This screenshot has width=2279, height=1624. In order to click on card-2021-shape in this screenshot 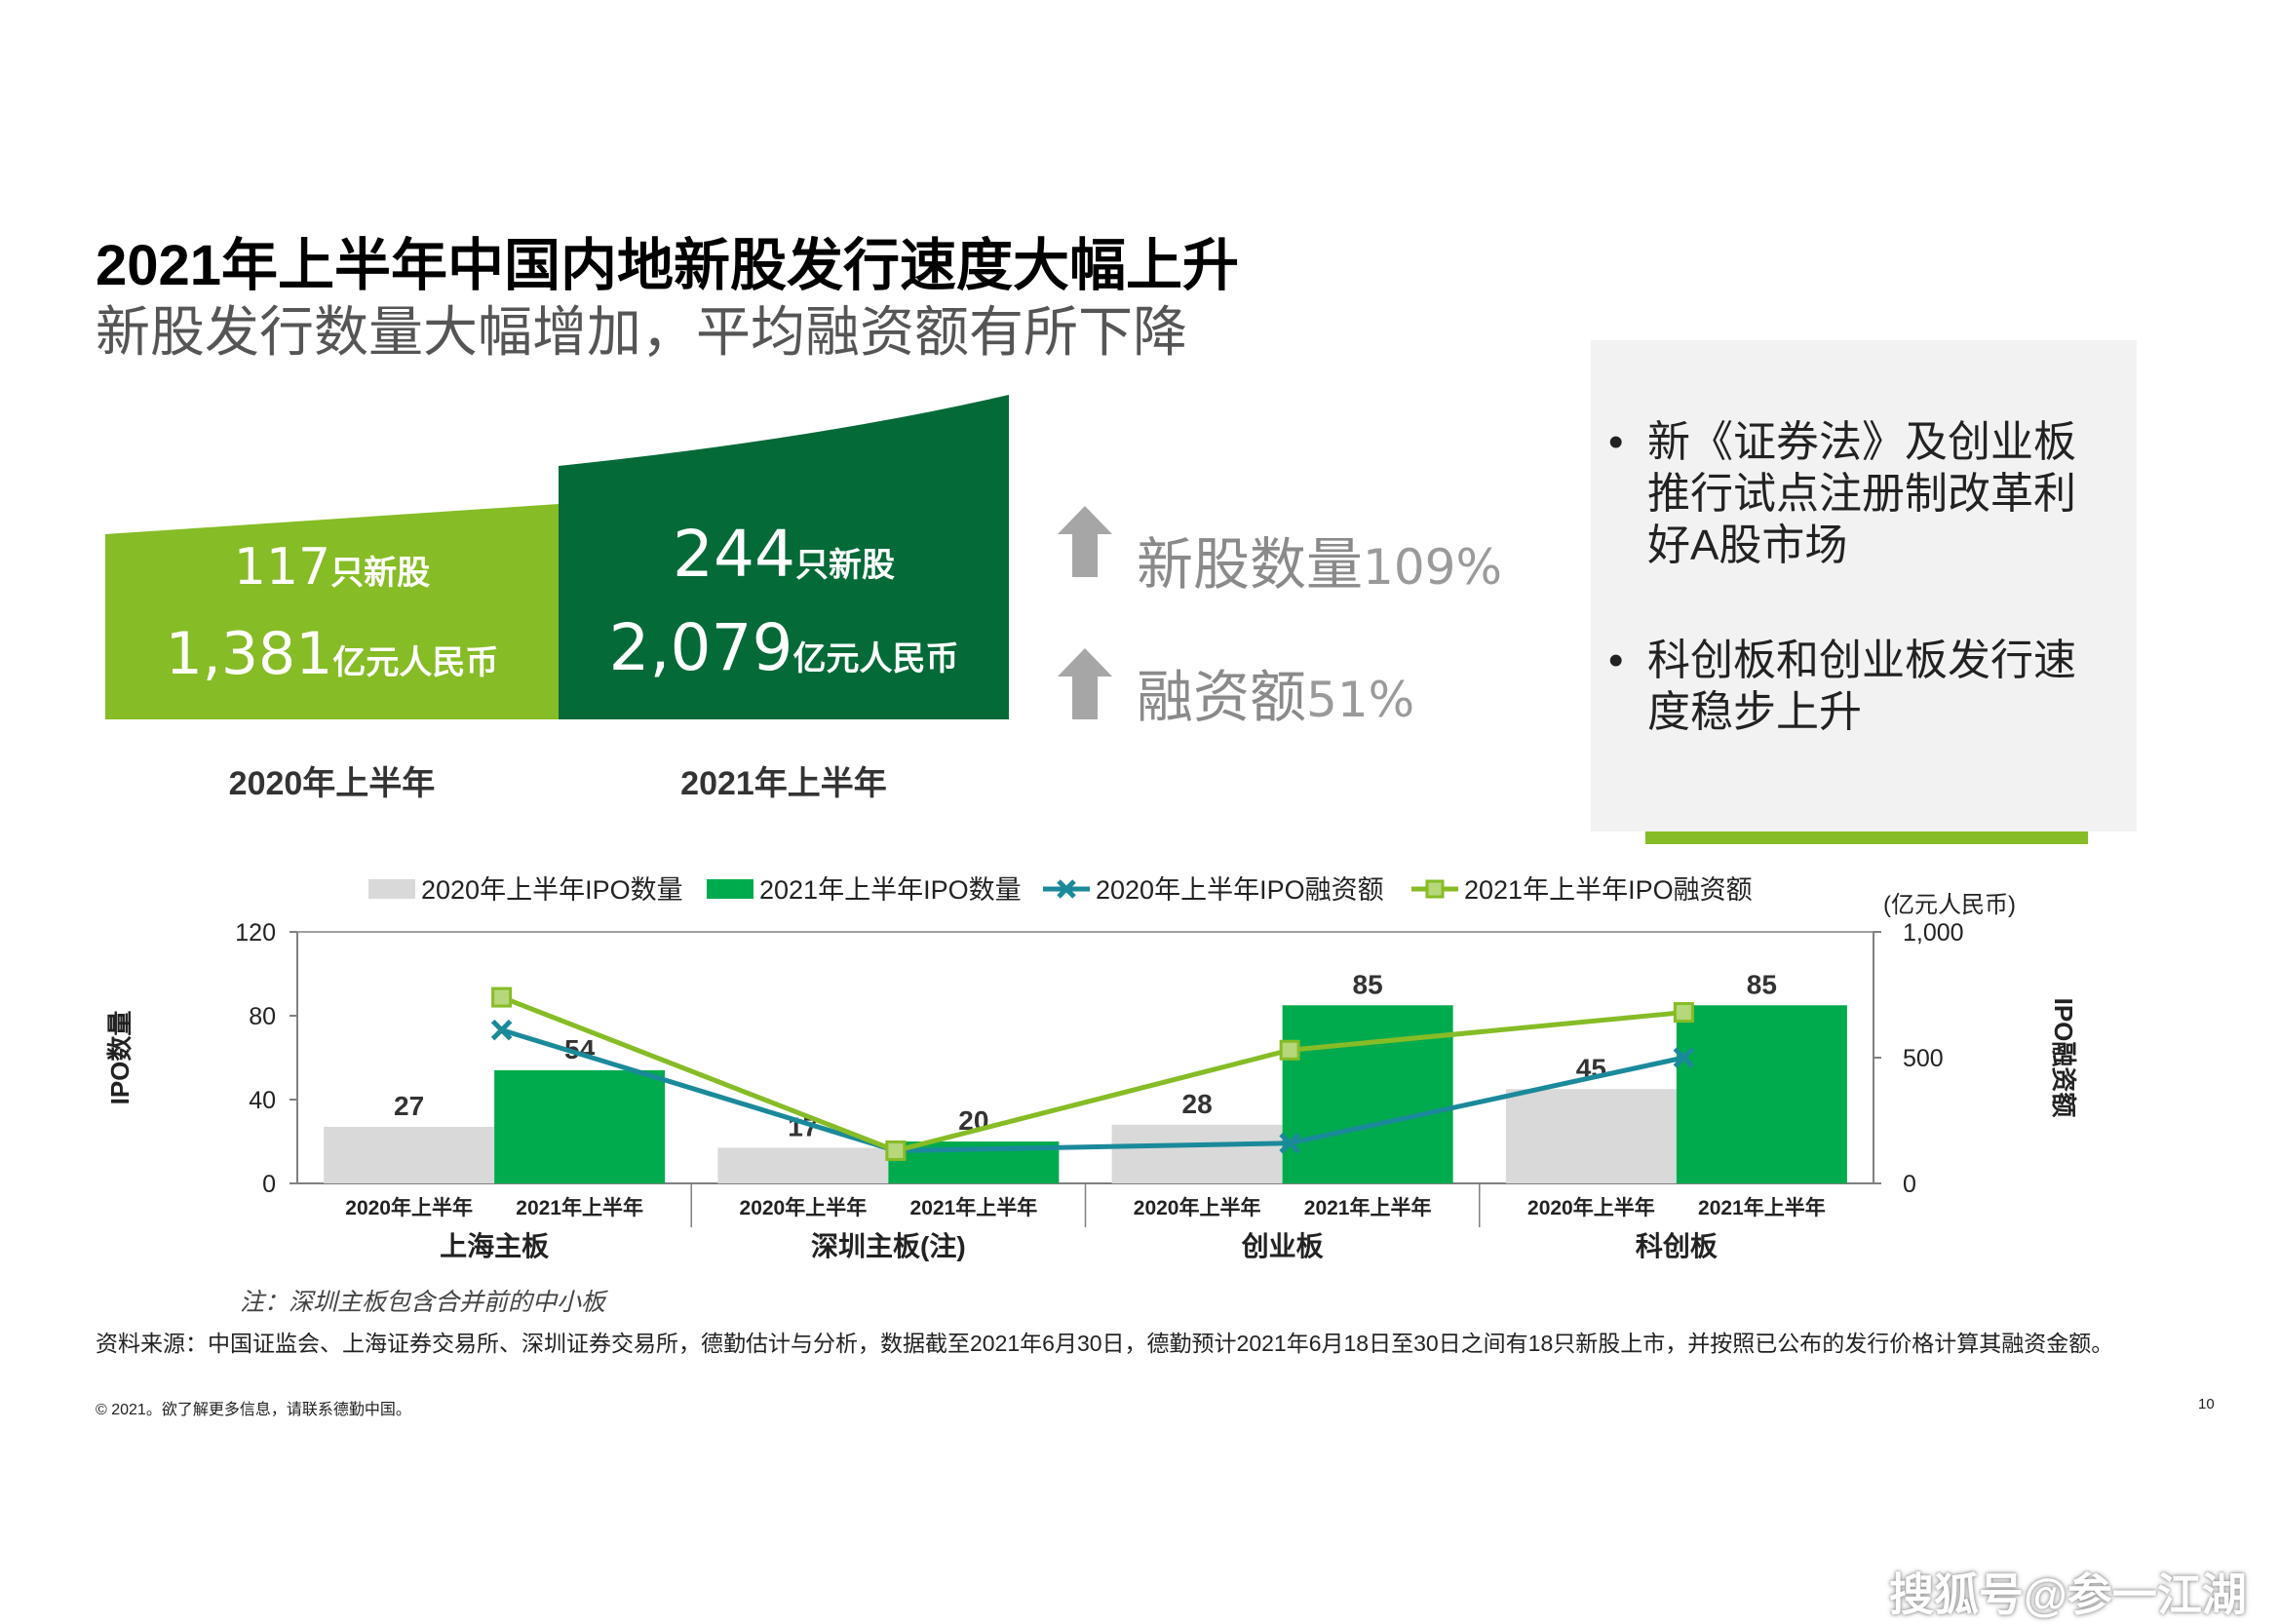, I will do `click(784, 557)`.